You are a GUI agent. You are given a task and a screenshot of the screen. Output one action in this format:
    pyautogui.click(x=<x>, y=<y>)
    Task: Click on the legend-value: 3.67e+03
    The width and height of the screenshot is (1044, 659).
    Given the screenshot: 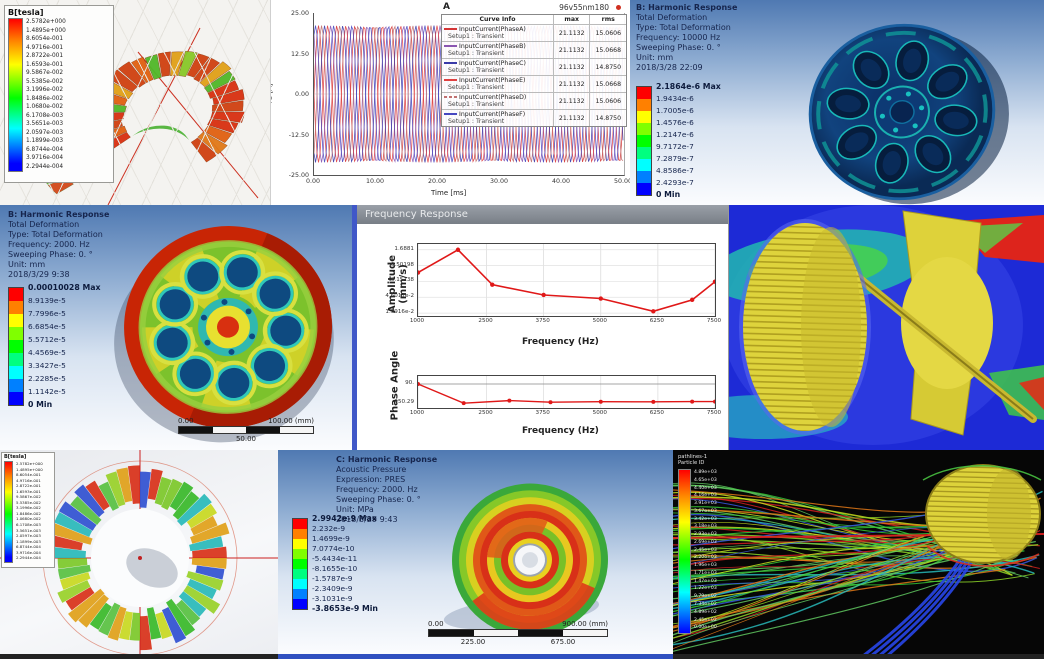 What is the action you would take?
    pyautogui.click(x=705, y=511)
    